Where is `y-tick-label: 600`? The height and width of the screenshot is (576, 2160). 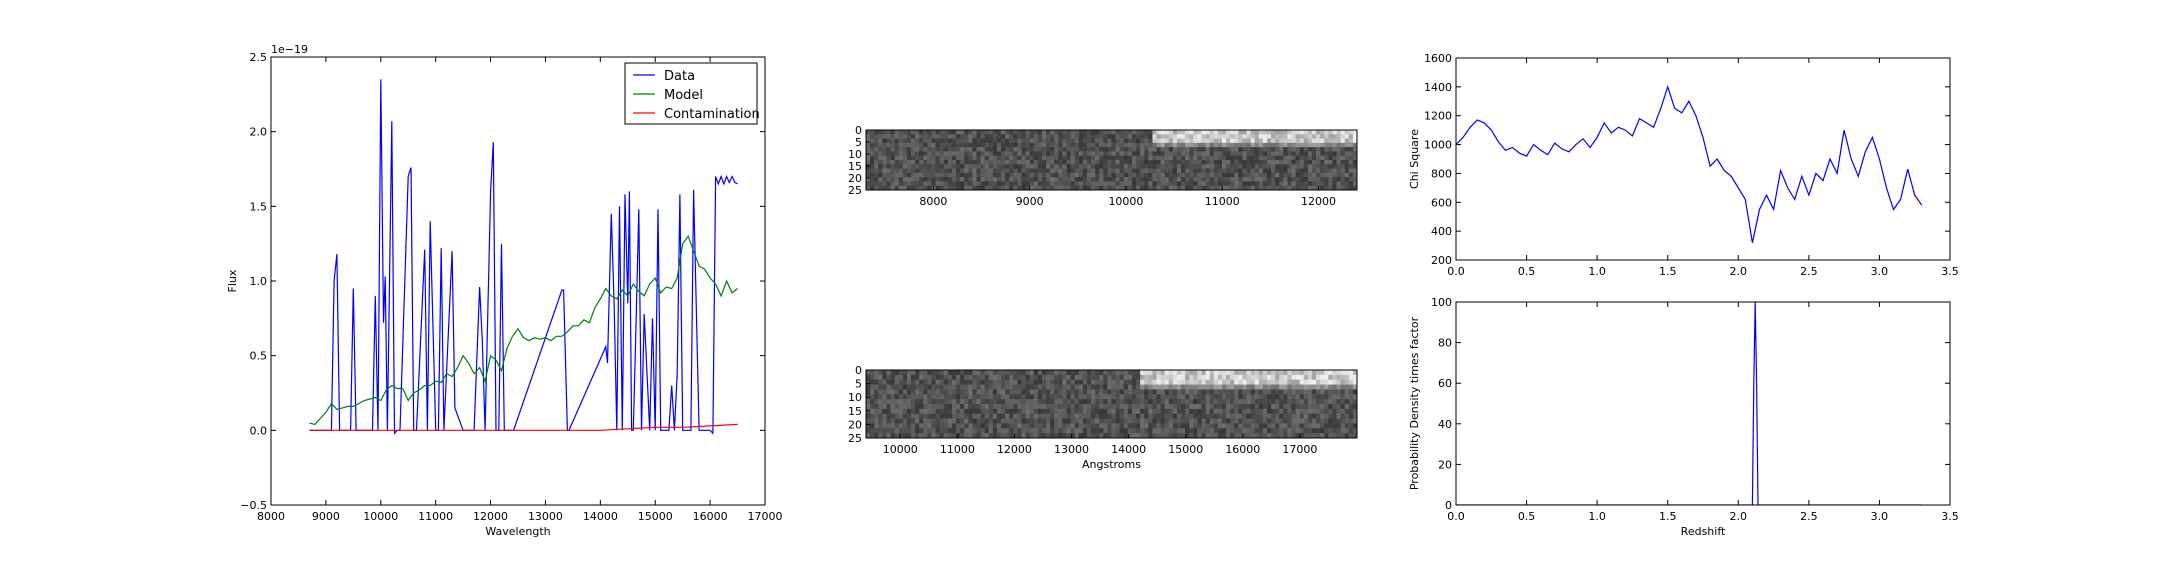
y-tick-label: 600 is located at coordinates (1441, 202).